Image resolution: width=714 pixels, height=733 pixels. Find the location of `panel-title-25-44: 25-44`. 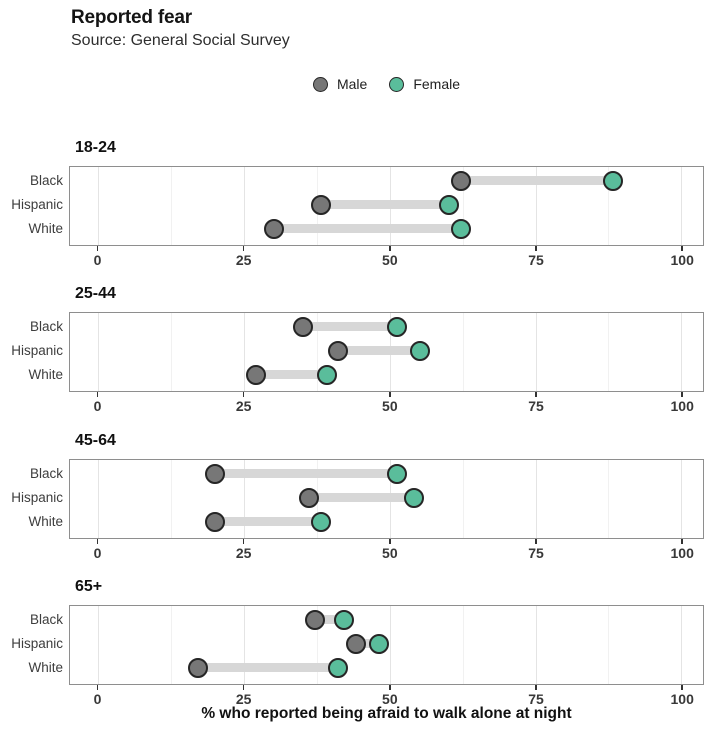

panel-title-25-44: 25-44 is located at coordinates (95, 293).